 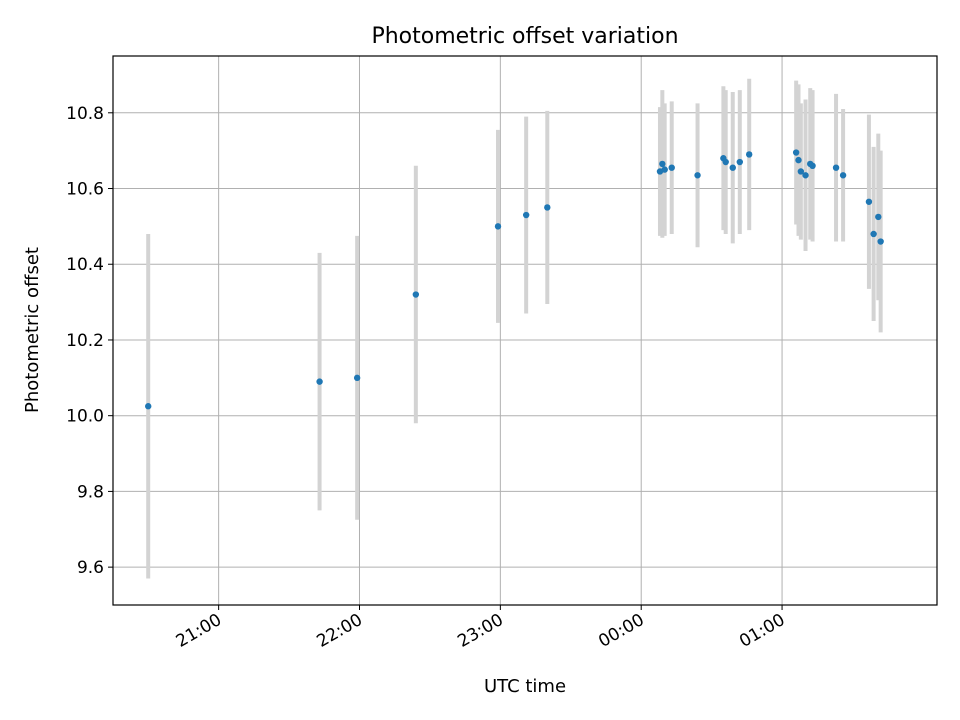 I want to click on y-tick-label: 9.6, so click(x=90, y=568).